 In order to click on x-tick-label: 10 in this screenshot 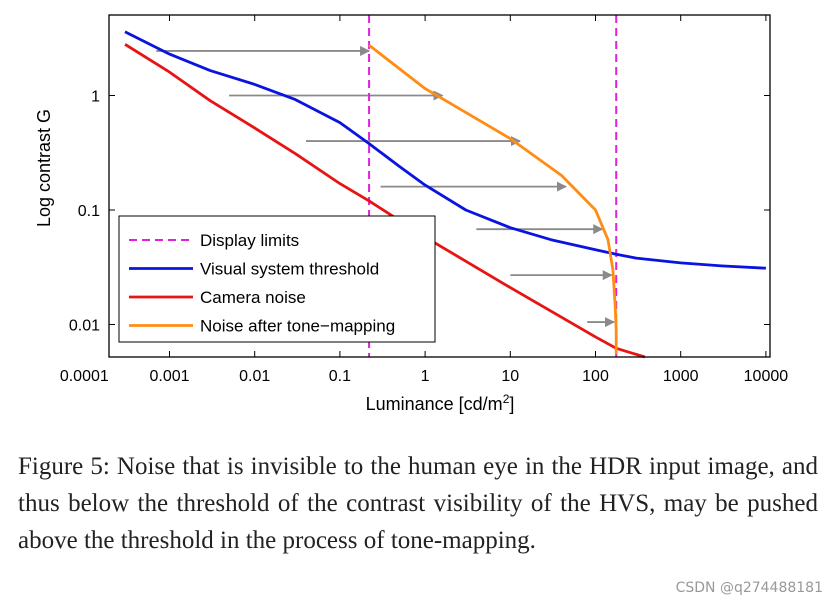, I will do `click(510, 376)`.